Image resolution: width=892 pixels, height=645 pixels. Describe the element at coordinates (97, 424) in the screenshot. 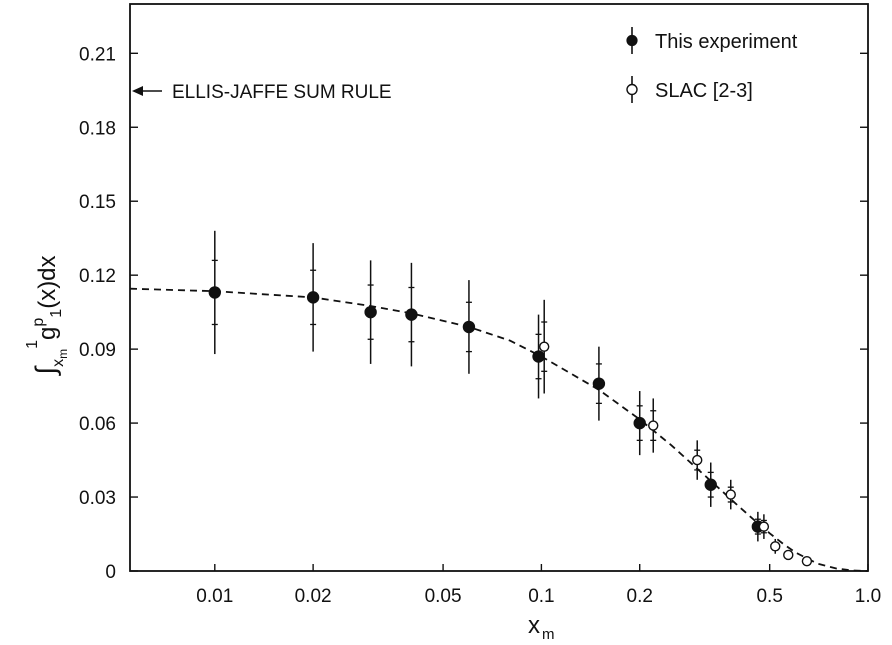

I see `y-tick-label-0-06: 0.06` at that location.